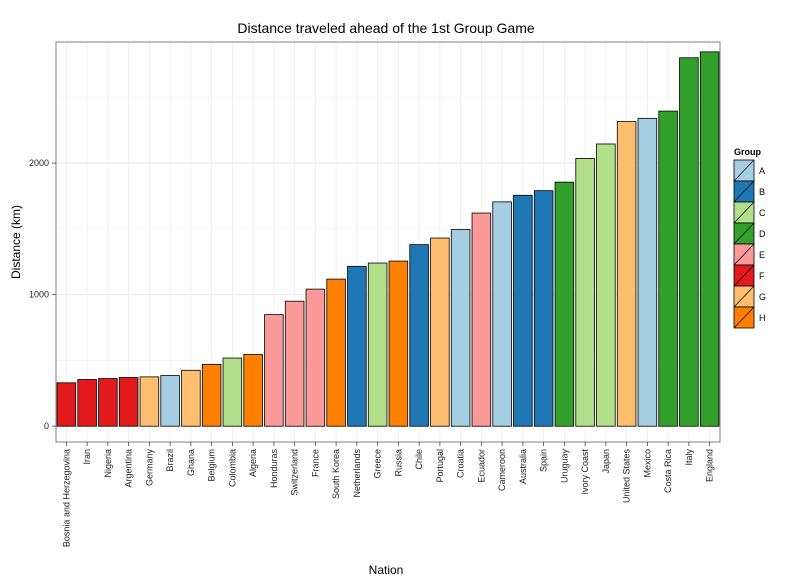 This screenshot has height=586, width=800. What do you see at coordinates (606, 461) in the screenshot?
I see `x-tick-label: Japan` at bounding box center [606, 461].